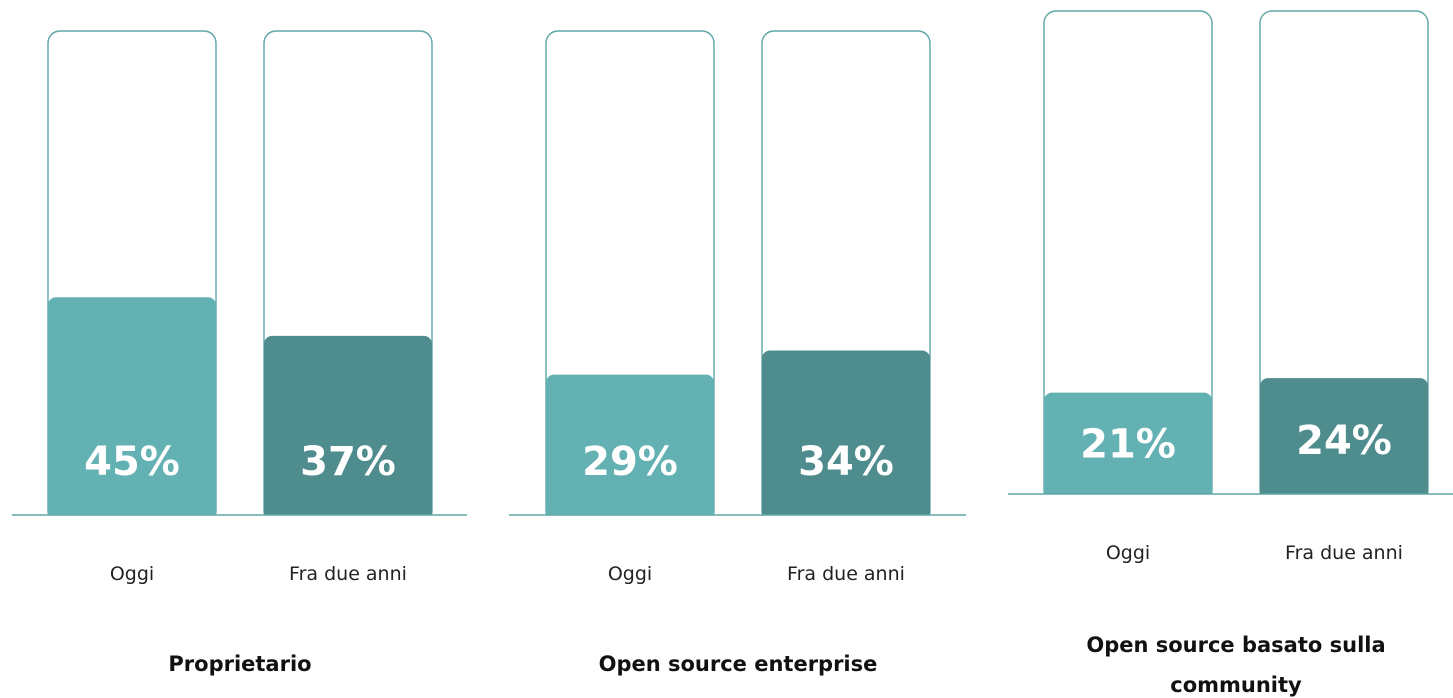 This screenshot has height=698, width=1453. I want to click on group-title: Proprietario, so click(239, 664).